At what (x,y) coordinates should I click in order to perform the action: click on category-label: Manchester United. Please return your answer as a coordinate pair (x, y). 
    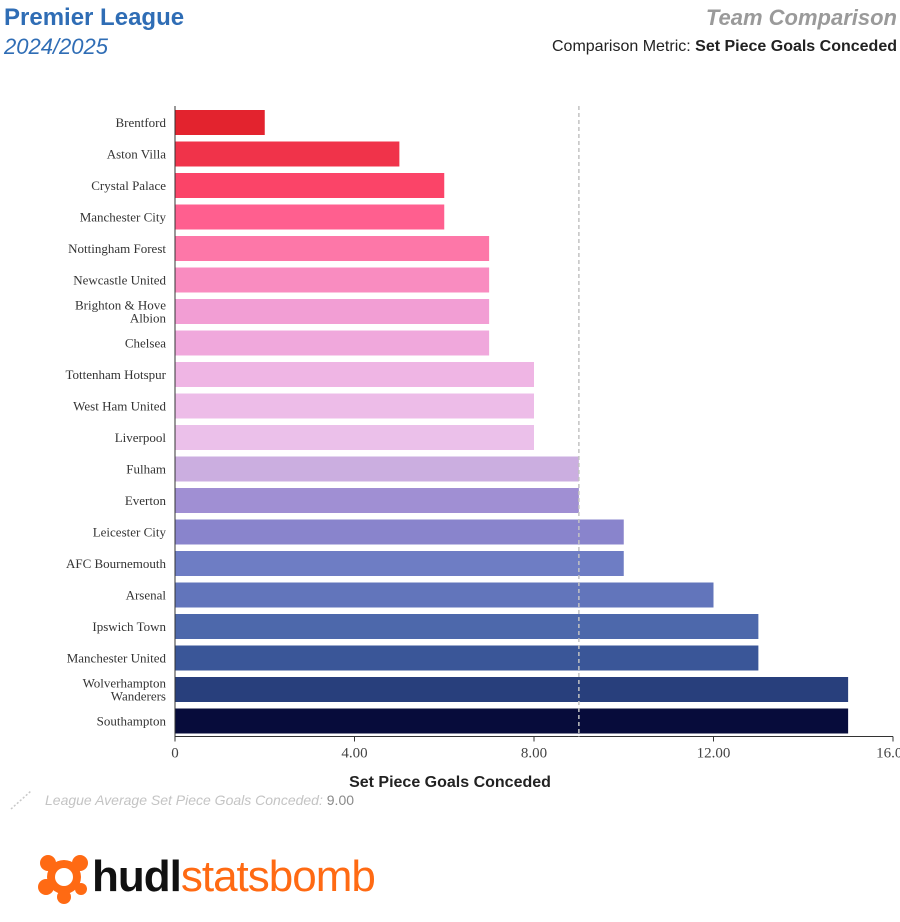
    Looking at the image, I should click on (117, 658).